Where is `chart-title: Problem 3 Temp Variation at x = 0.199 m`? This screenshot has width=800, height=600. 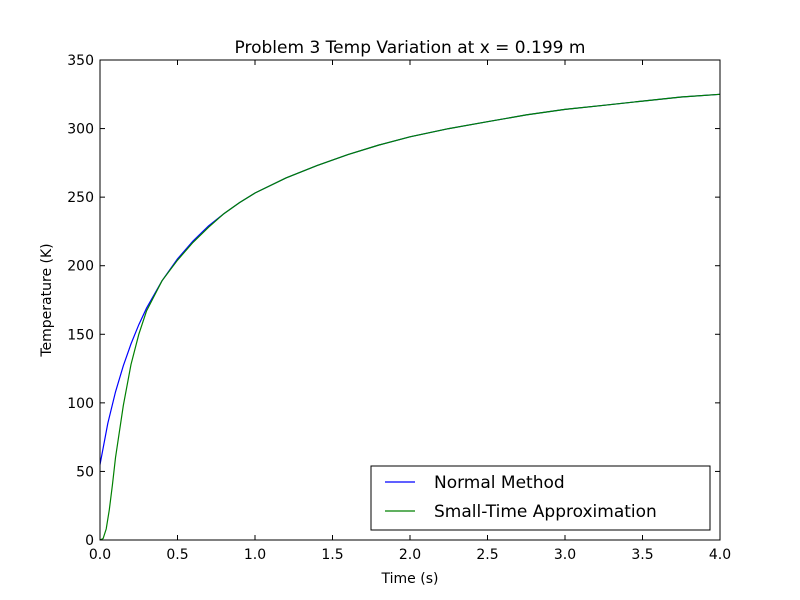
chart-title: Problem 3 Temp Variation at x = 0.199 m is located at coordinates (410, 48).